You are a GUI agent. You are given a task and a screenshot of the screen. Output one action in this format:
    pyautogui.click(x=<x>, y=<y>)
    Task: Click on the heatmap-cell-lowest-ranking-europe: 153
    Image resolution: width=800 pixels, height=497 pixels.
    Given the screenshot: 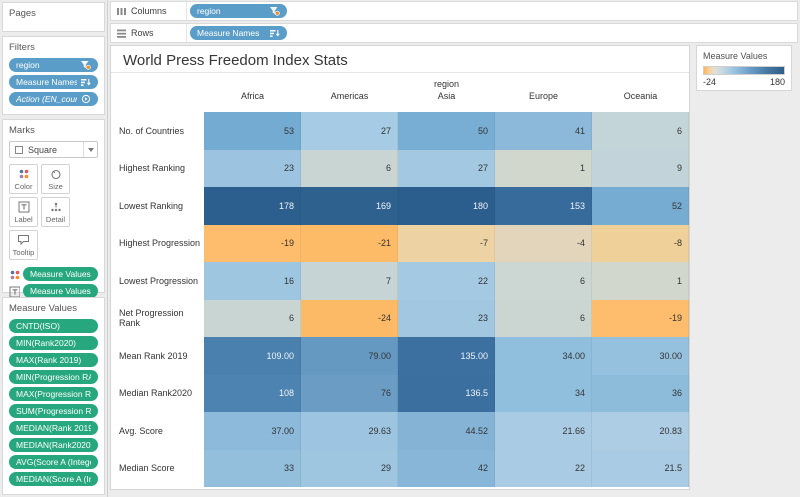 What is the action you would take?
    pyautogui.click(x=543, y=206)
    